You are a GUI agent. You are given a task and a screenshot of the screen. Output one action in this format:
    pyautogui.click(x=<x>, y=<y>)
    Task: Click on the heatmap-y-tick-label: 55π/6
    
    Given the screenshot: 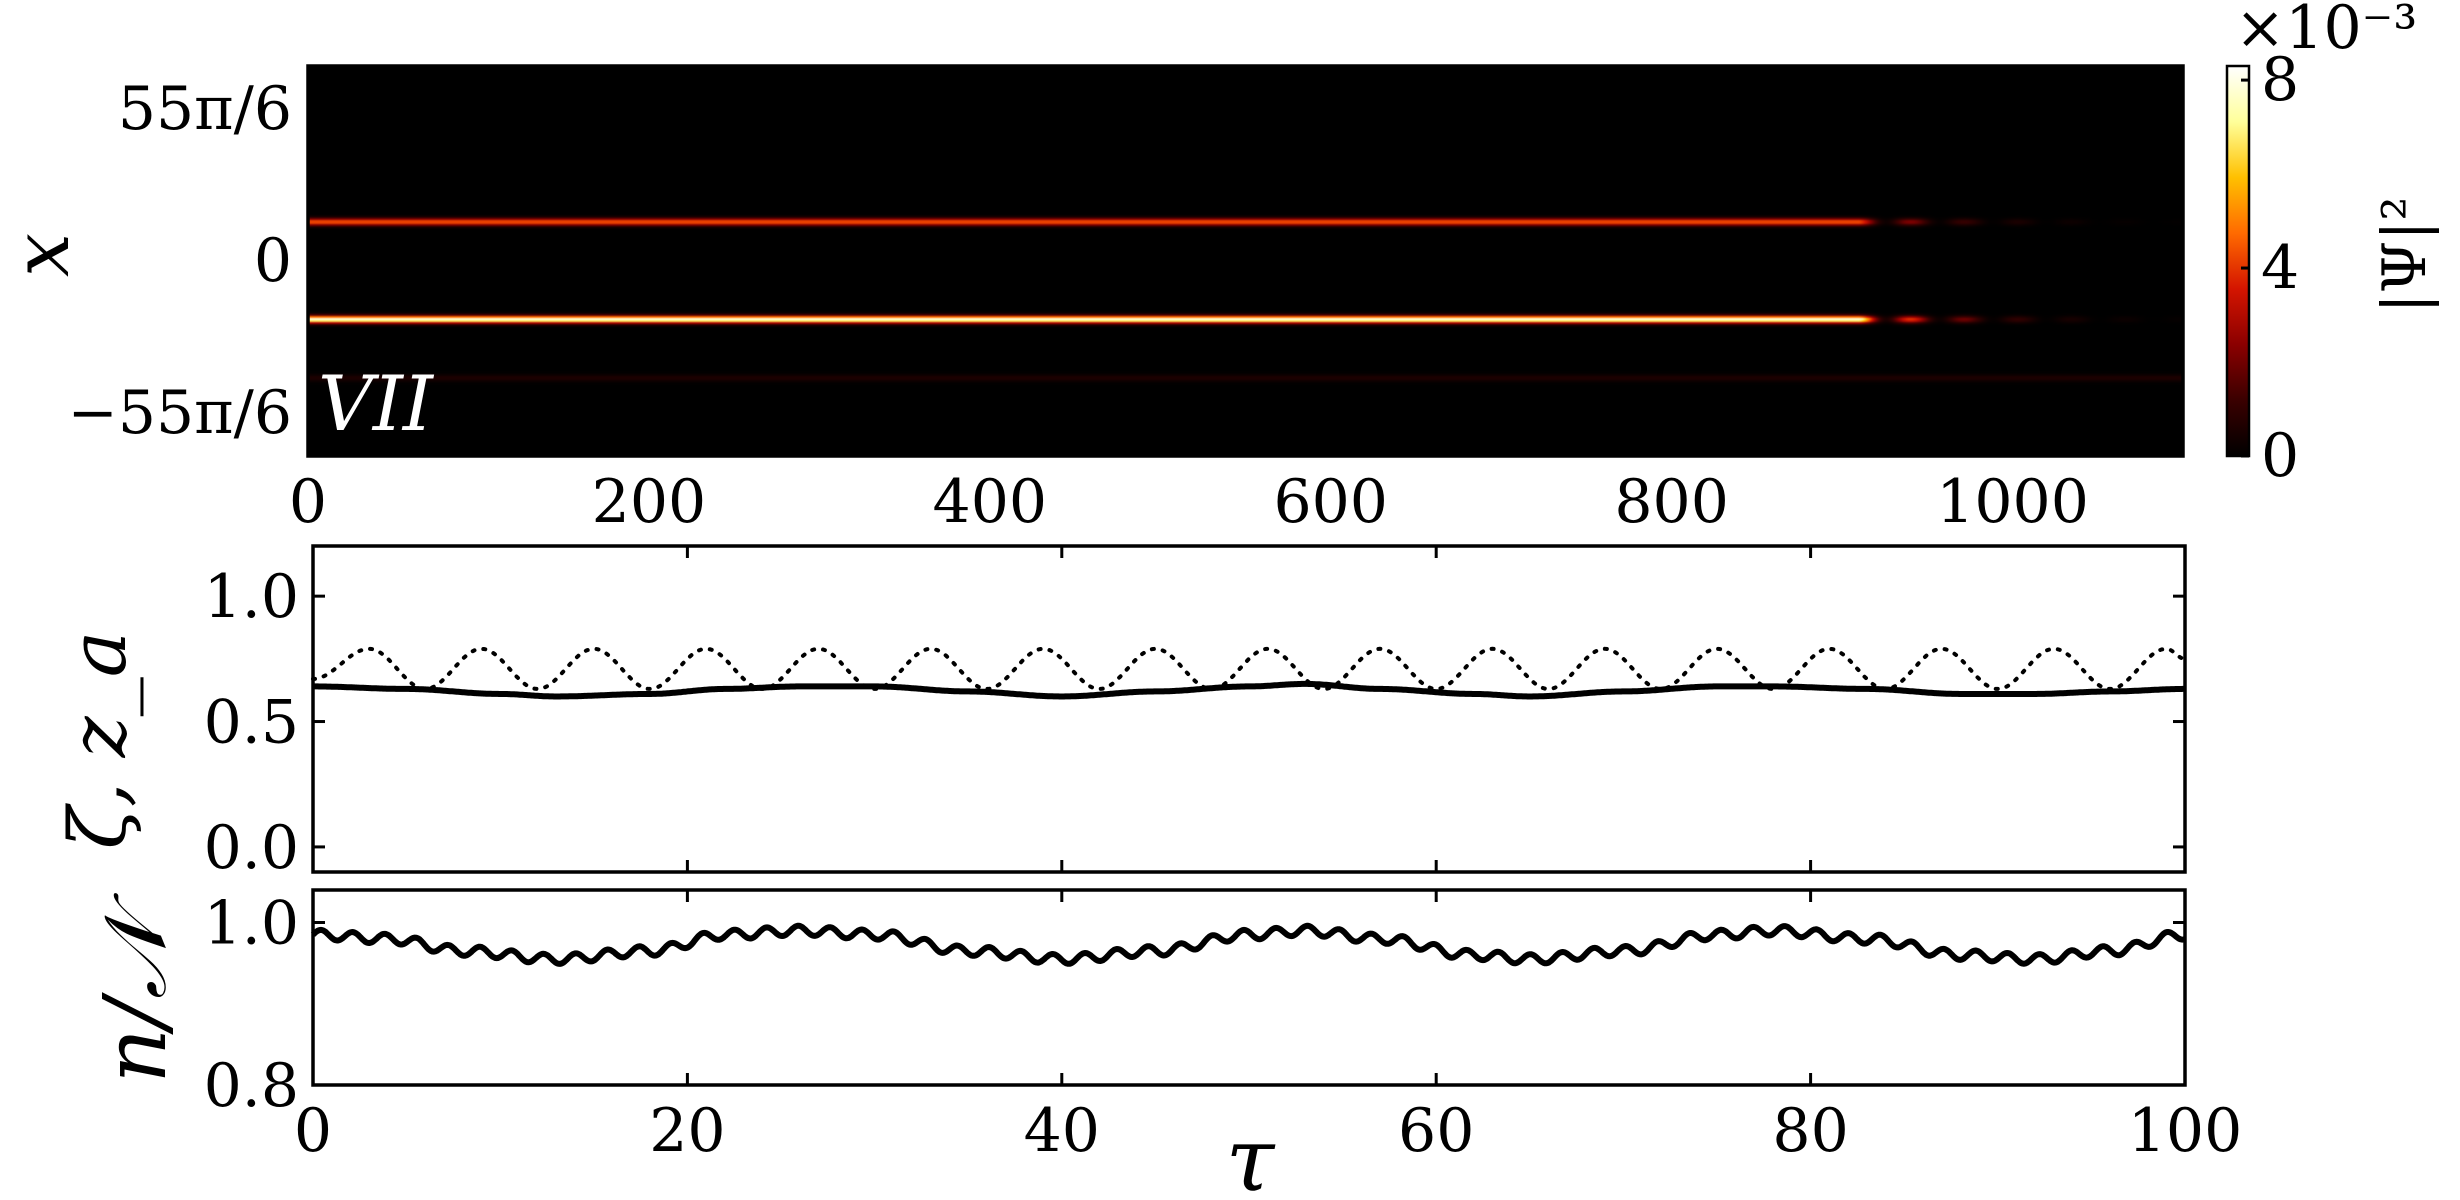 What is the action you would take?
    pyautogui.click(x=205, y=109)
    